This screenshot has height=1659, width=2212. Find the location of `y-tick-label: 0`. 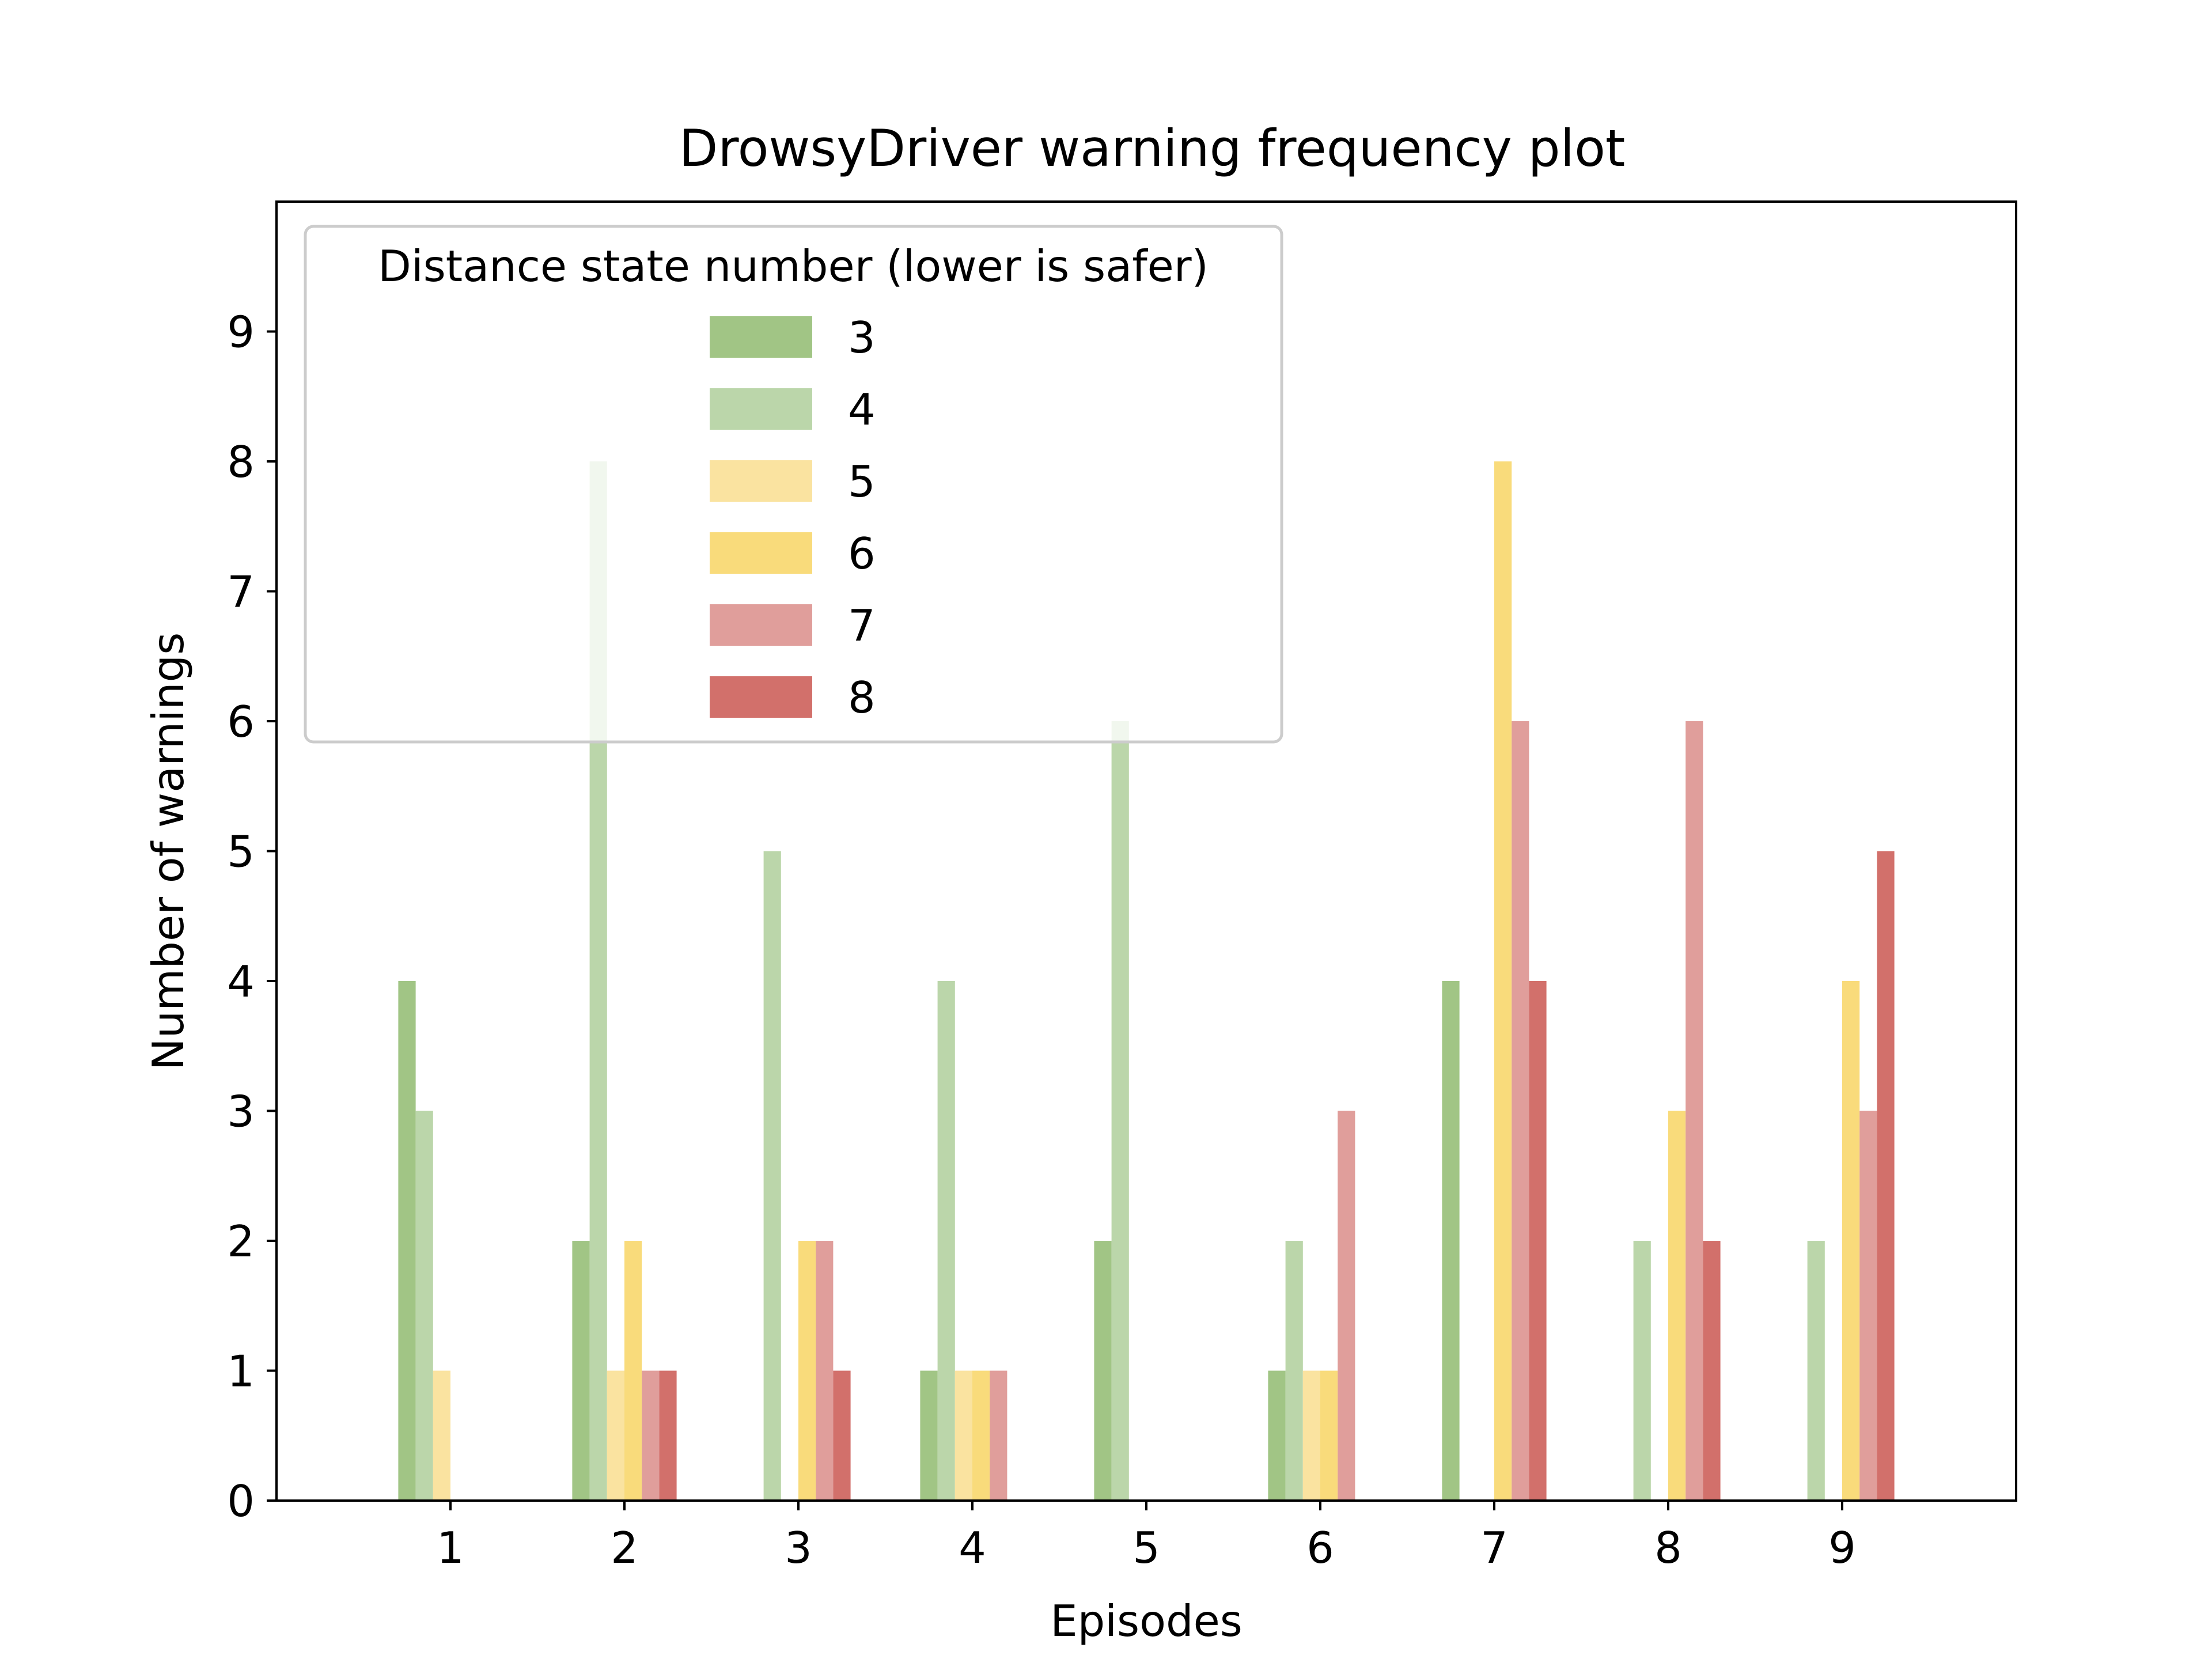

y-tick-label: 0 is located at coordinates (241, 1501).